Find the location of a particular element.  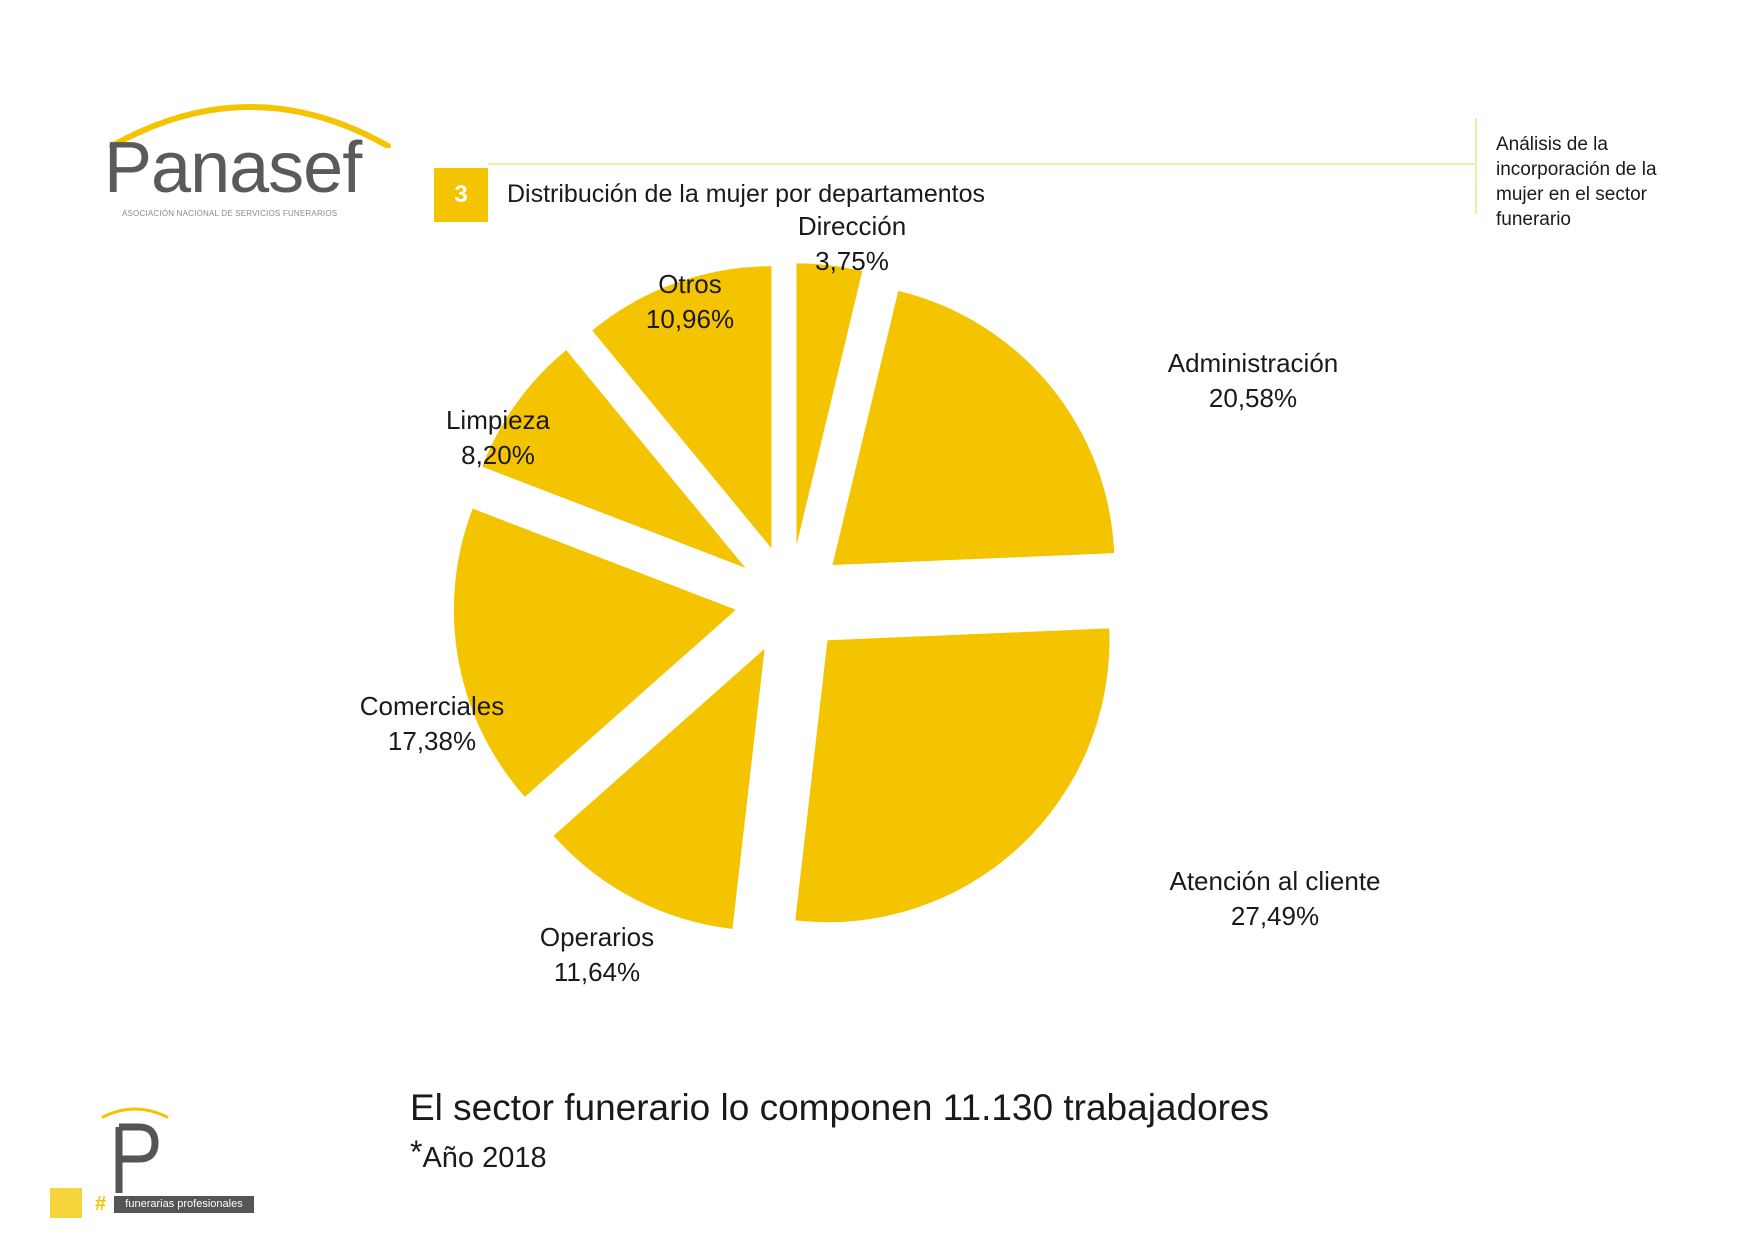

slice-value: 8,20% is located at coordinates (498, 455).